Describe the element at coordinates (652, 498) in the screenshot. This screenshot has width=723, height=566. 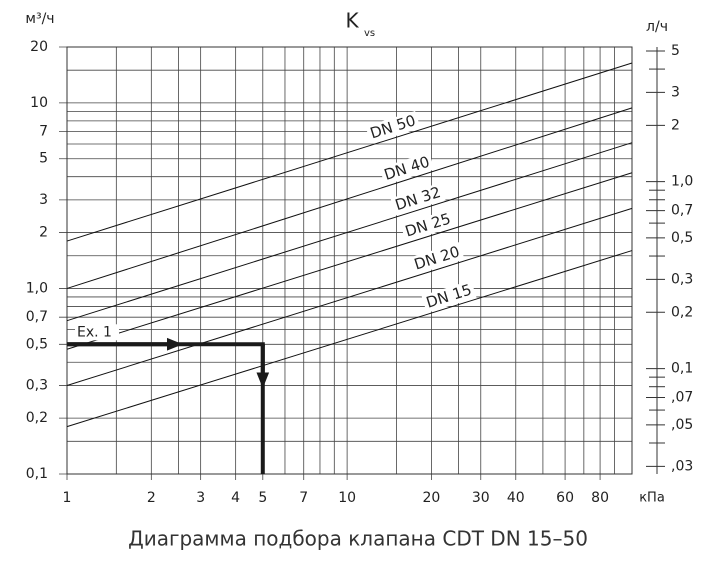
I see `x-axis-label: кПа` at that location.